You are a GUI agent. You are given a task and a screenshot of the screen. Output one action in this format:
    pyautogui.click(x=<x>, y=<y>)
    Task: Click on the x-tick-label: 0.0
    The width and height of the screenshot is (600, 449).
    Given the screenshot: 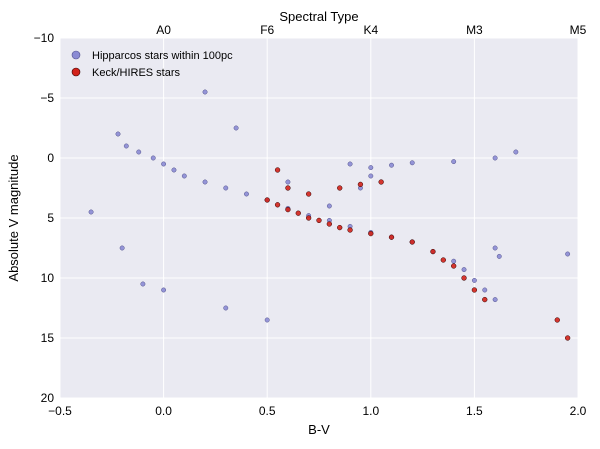 What is the action you would take?
    pyautogui.click(x=163, y=411)
    